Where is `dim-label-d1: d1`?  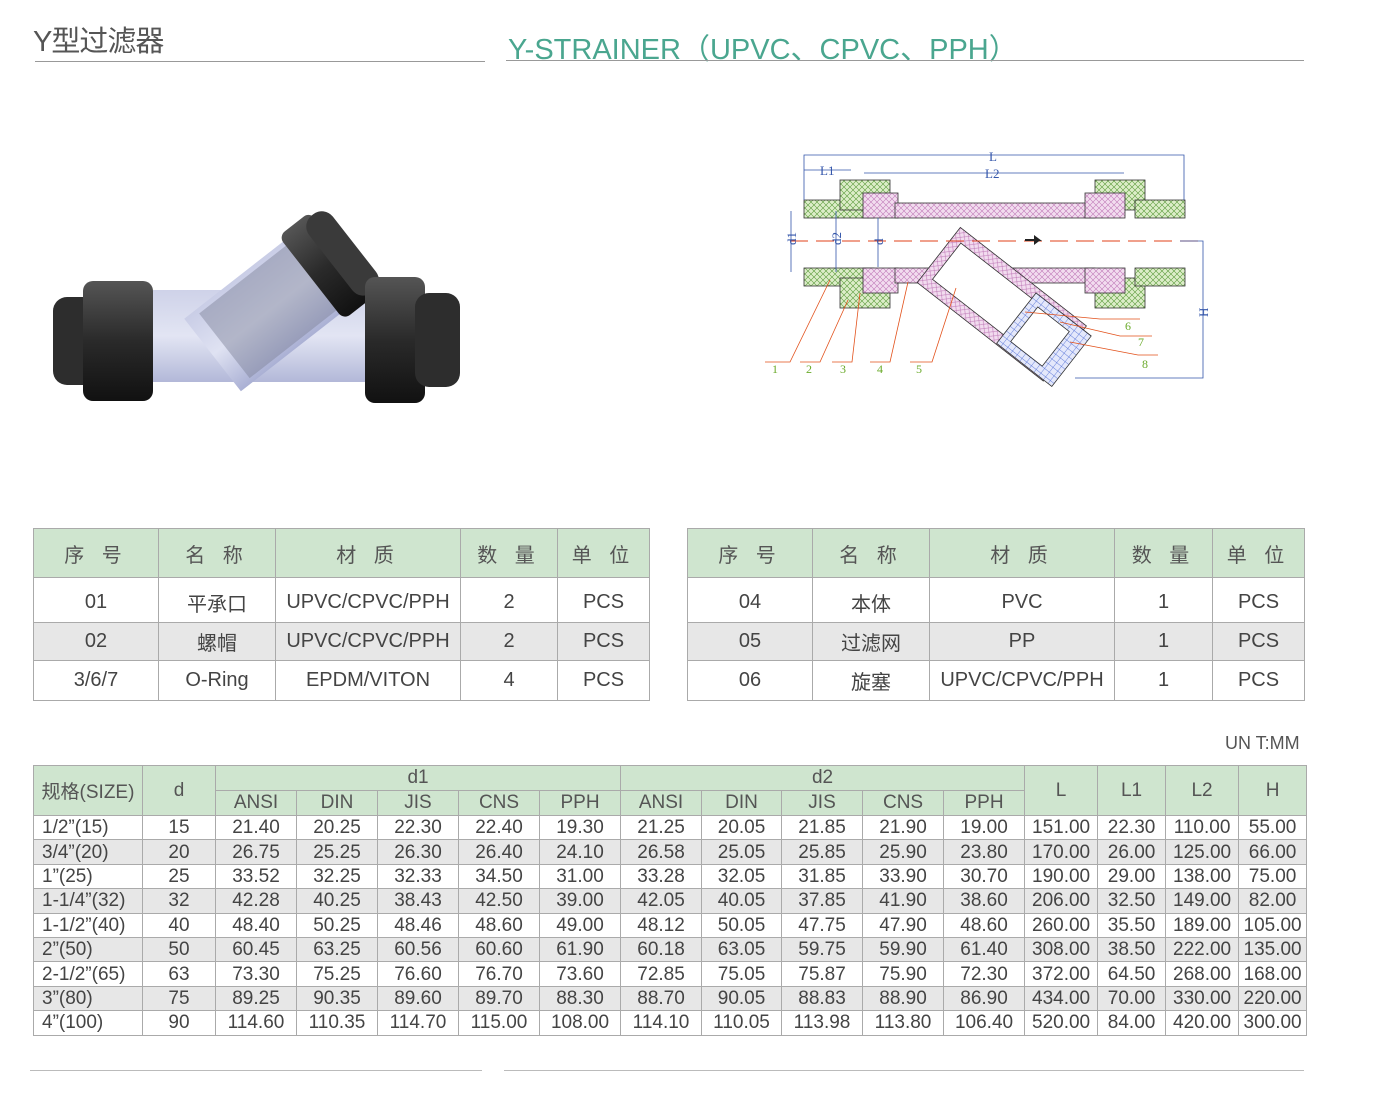
dim-label-d1: d1 is located at coordinates (791, 238).